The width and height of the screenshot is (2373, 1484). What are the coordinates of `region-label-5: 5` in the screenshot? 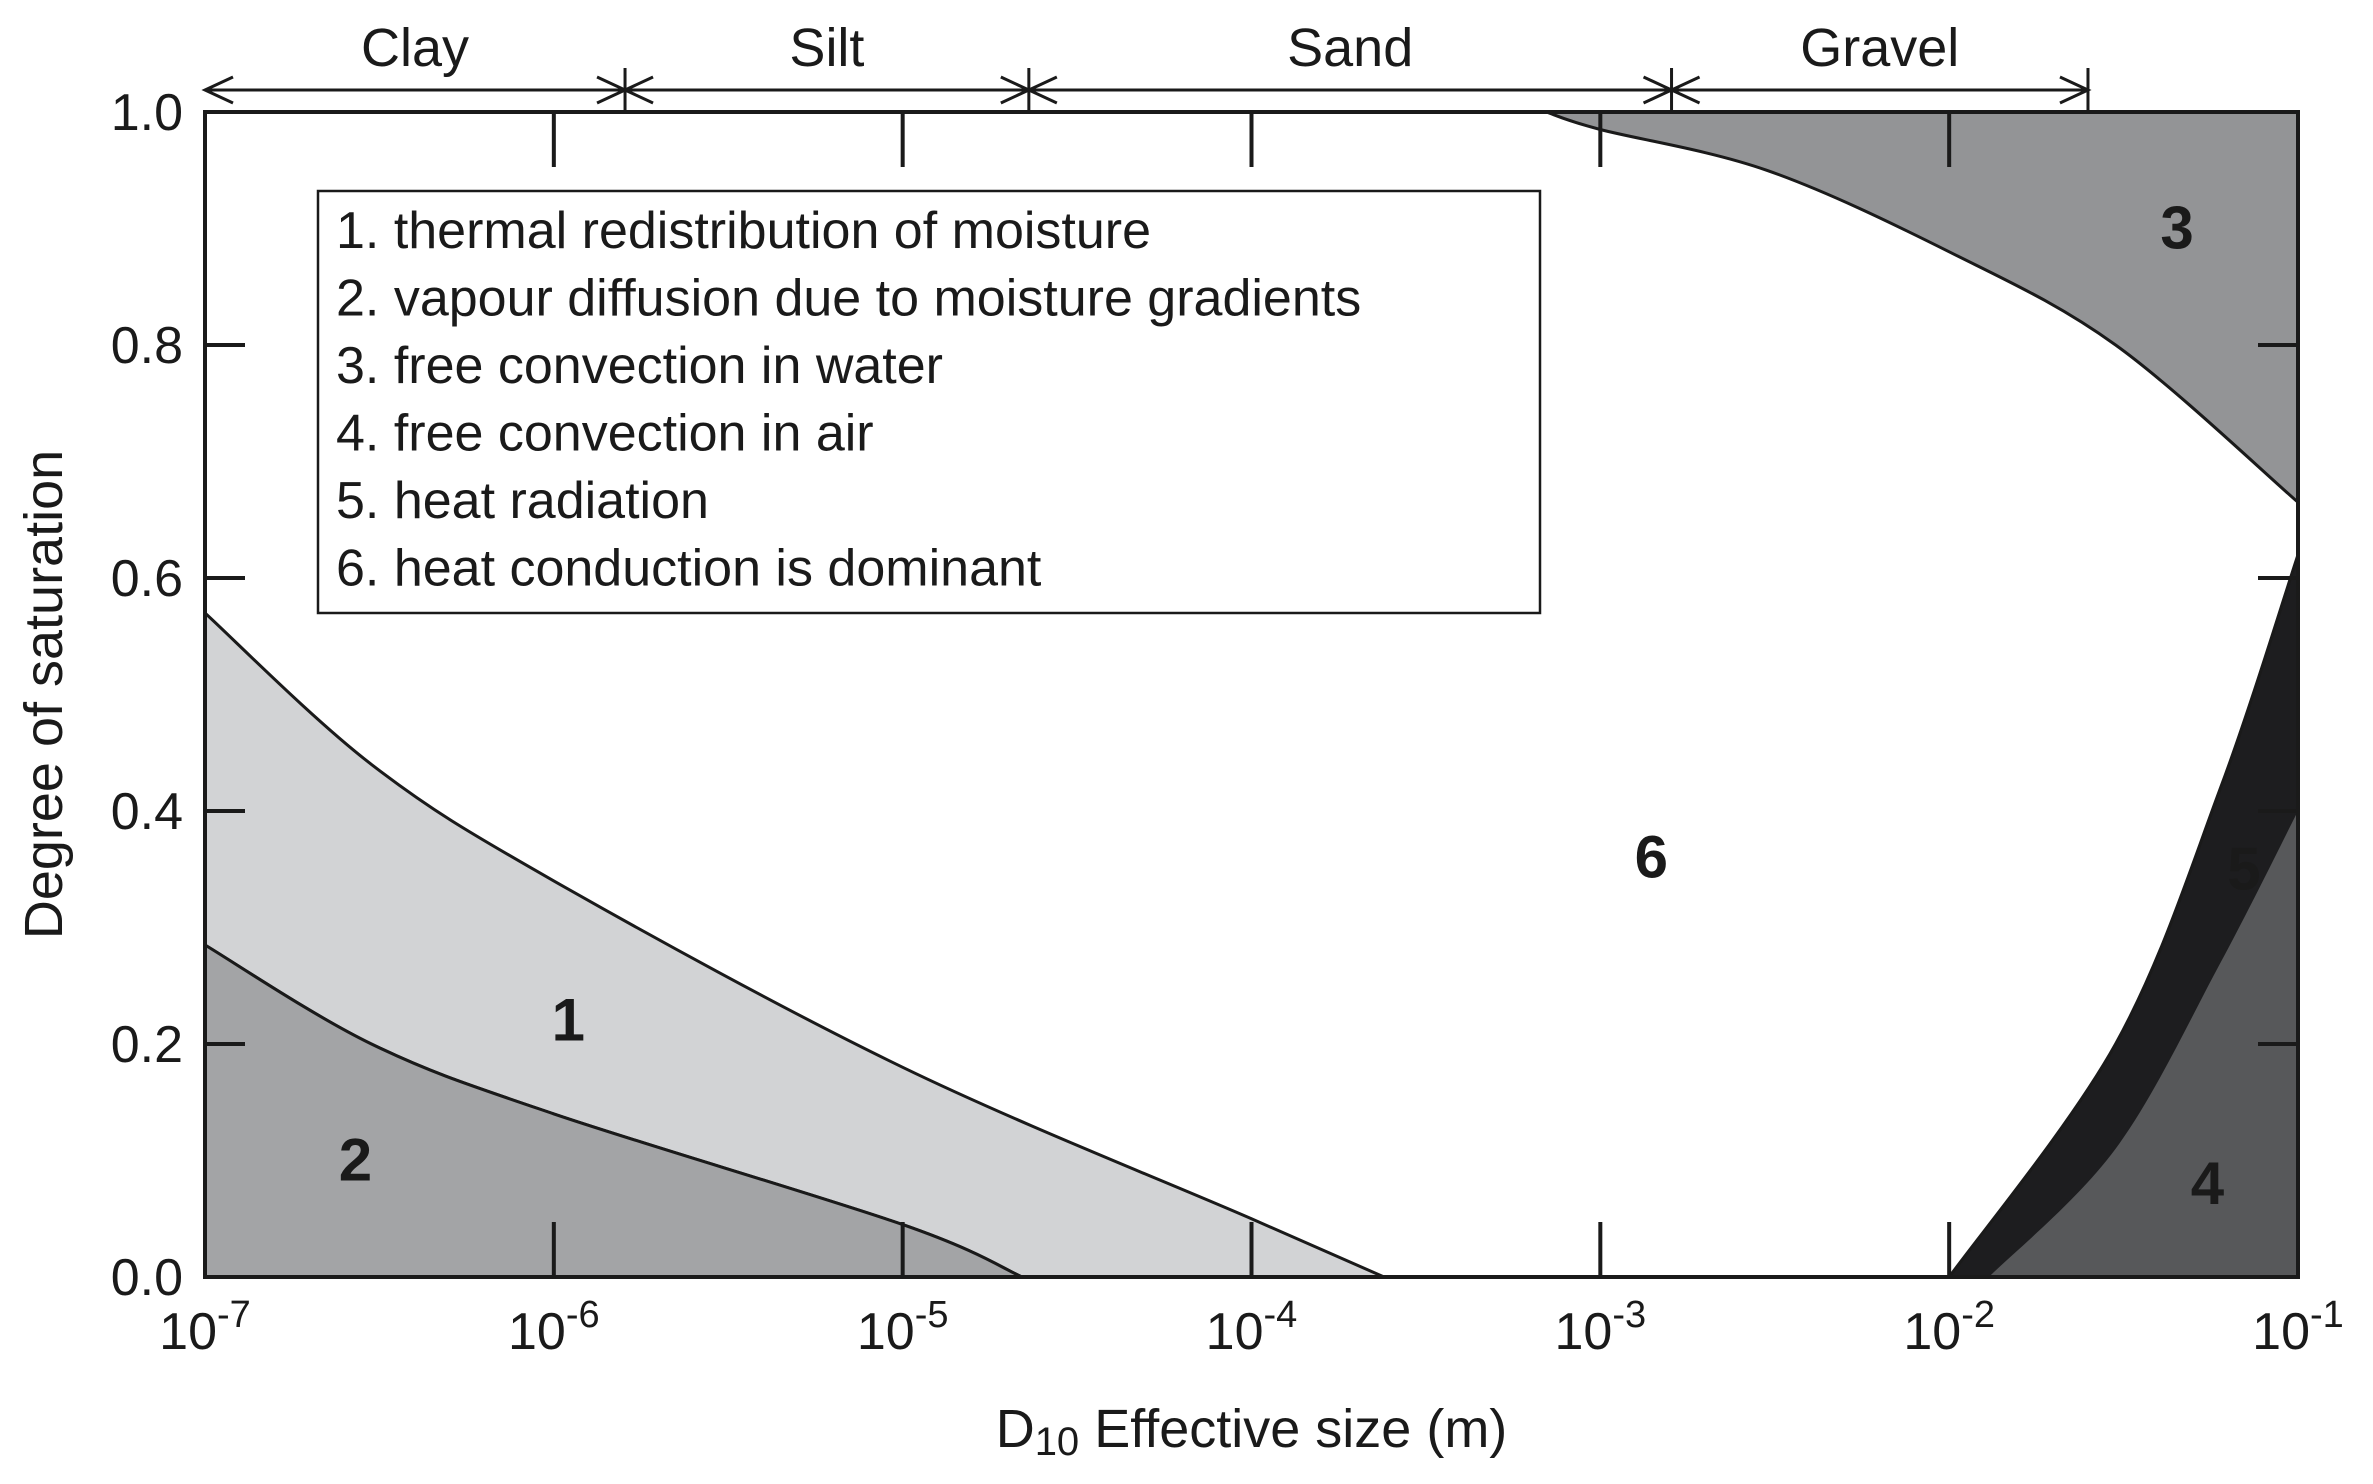 It's located at (2243, 868).